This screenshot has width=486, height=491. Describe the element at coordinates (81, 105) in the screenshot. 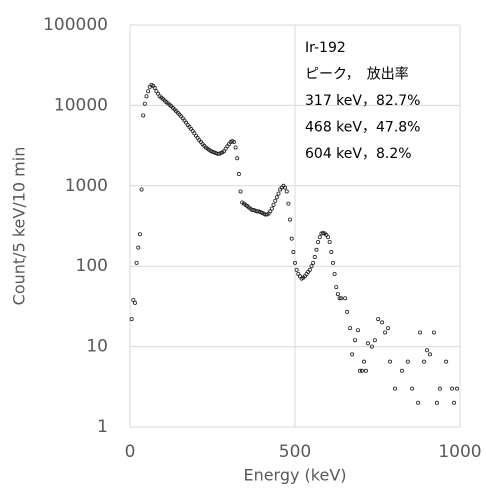

I see `y-tick-label: 10000` at that location.